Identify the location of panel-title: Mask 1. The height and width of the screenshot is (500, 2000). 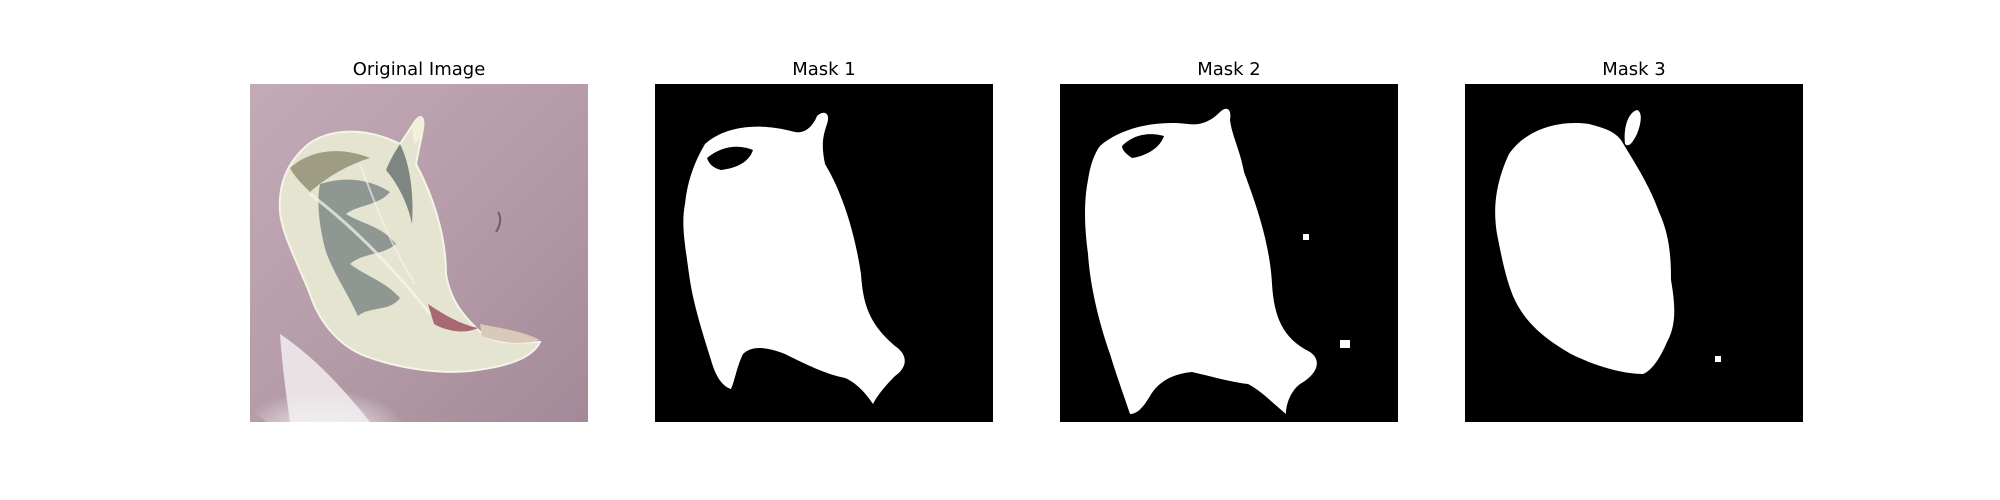
(824, 69).